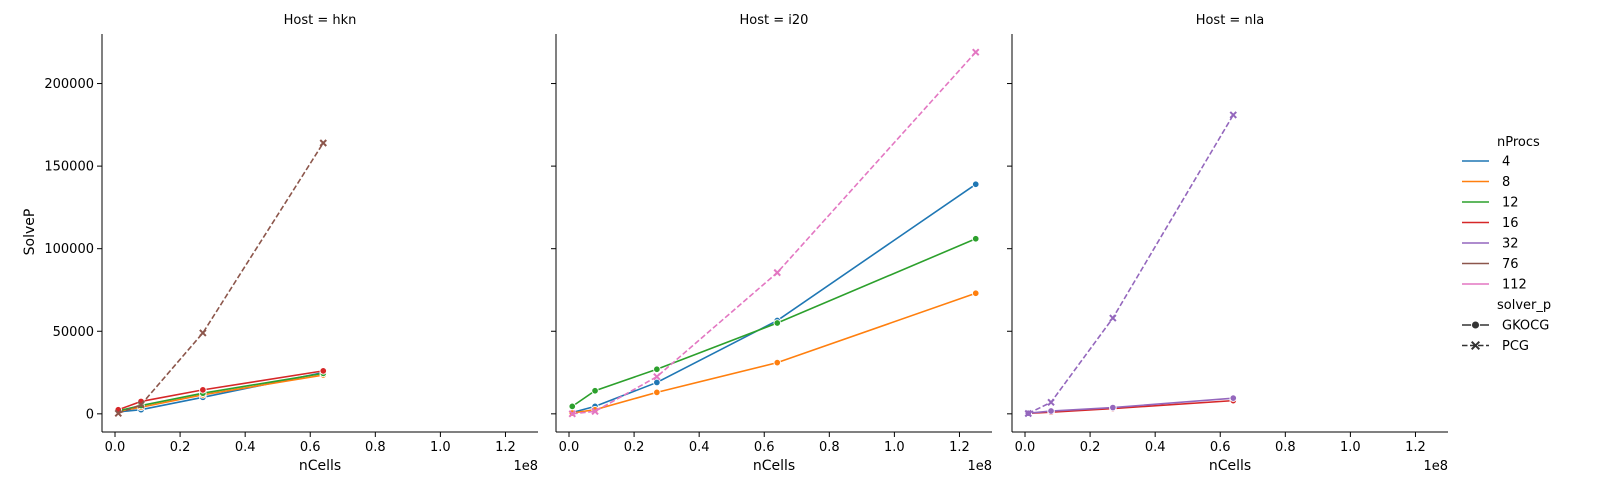 The width and height of the screenshot is (1607, 500). What do you see at coordinates (774, 353) in the screenshot?
I see `series-line-8-GKOCG` at bounding box center [774, 353].